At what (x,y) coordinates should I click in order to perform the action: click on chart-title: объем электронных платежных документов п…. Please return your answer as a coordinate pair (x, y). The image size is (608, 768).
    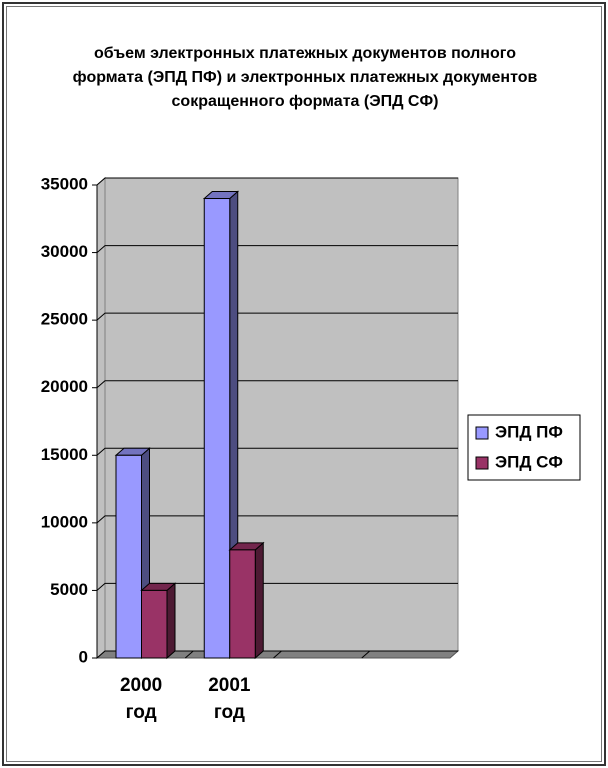
    Looking at the image, I should click on (305, 77).